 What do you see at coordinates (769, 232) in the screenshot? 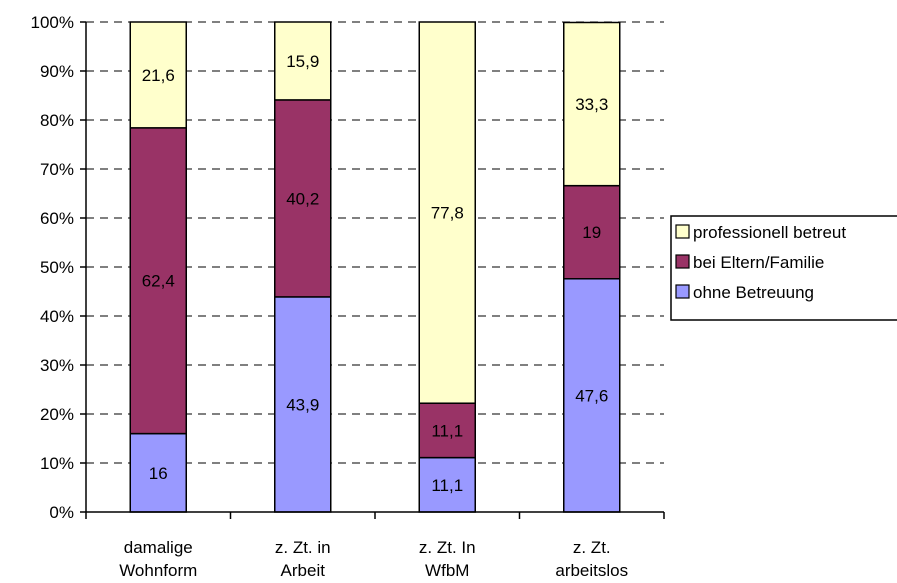
I see `legend-label: professionell betreut` at bounding box center [769, 232].